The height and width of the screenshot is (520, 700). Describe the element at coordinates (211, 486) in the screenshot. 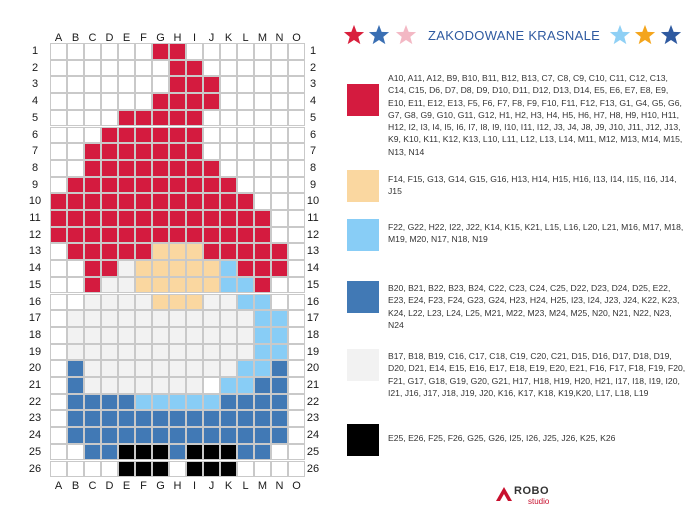

I see `column-label-bottom: J` at that location.